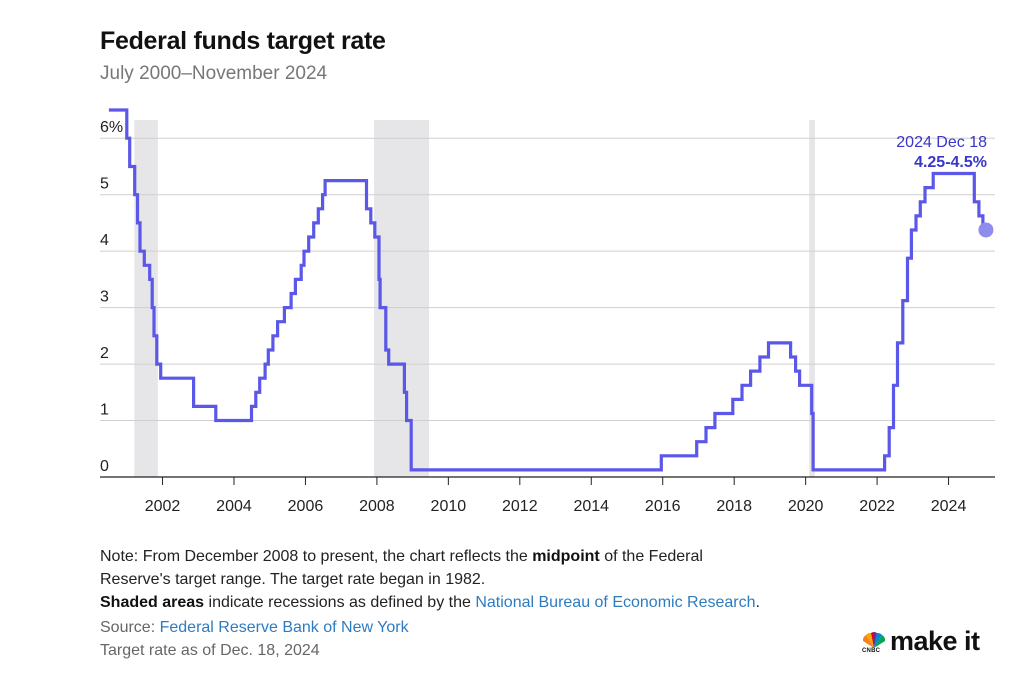 The image size is (1024, 673). Describe the element at coordinates (214, 73) in the screenshot. I see `chart-subtitle: July 2000–November 2024` at that location.